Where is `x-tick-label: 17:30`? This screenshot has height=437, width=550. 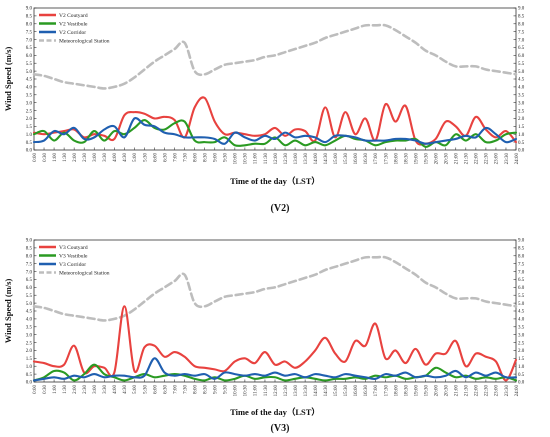
x-tick-label: 17:30 is located at coordinates (386, 159).